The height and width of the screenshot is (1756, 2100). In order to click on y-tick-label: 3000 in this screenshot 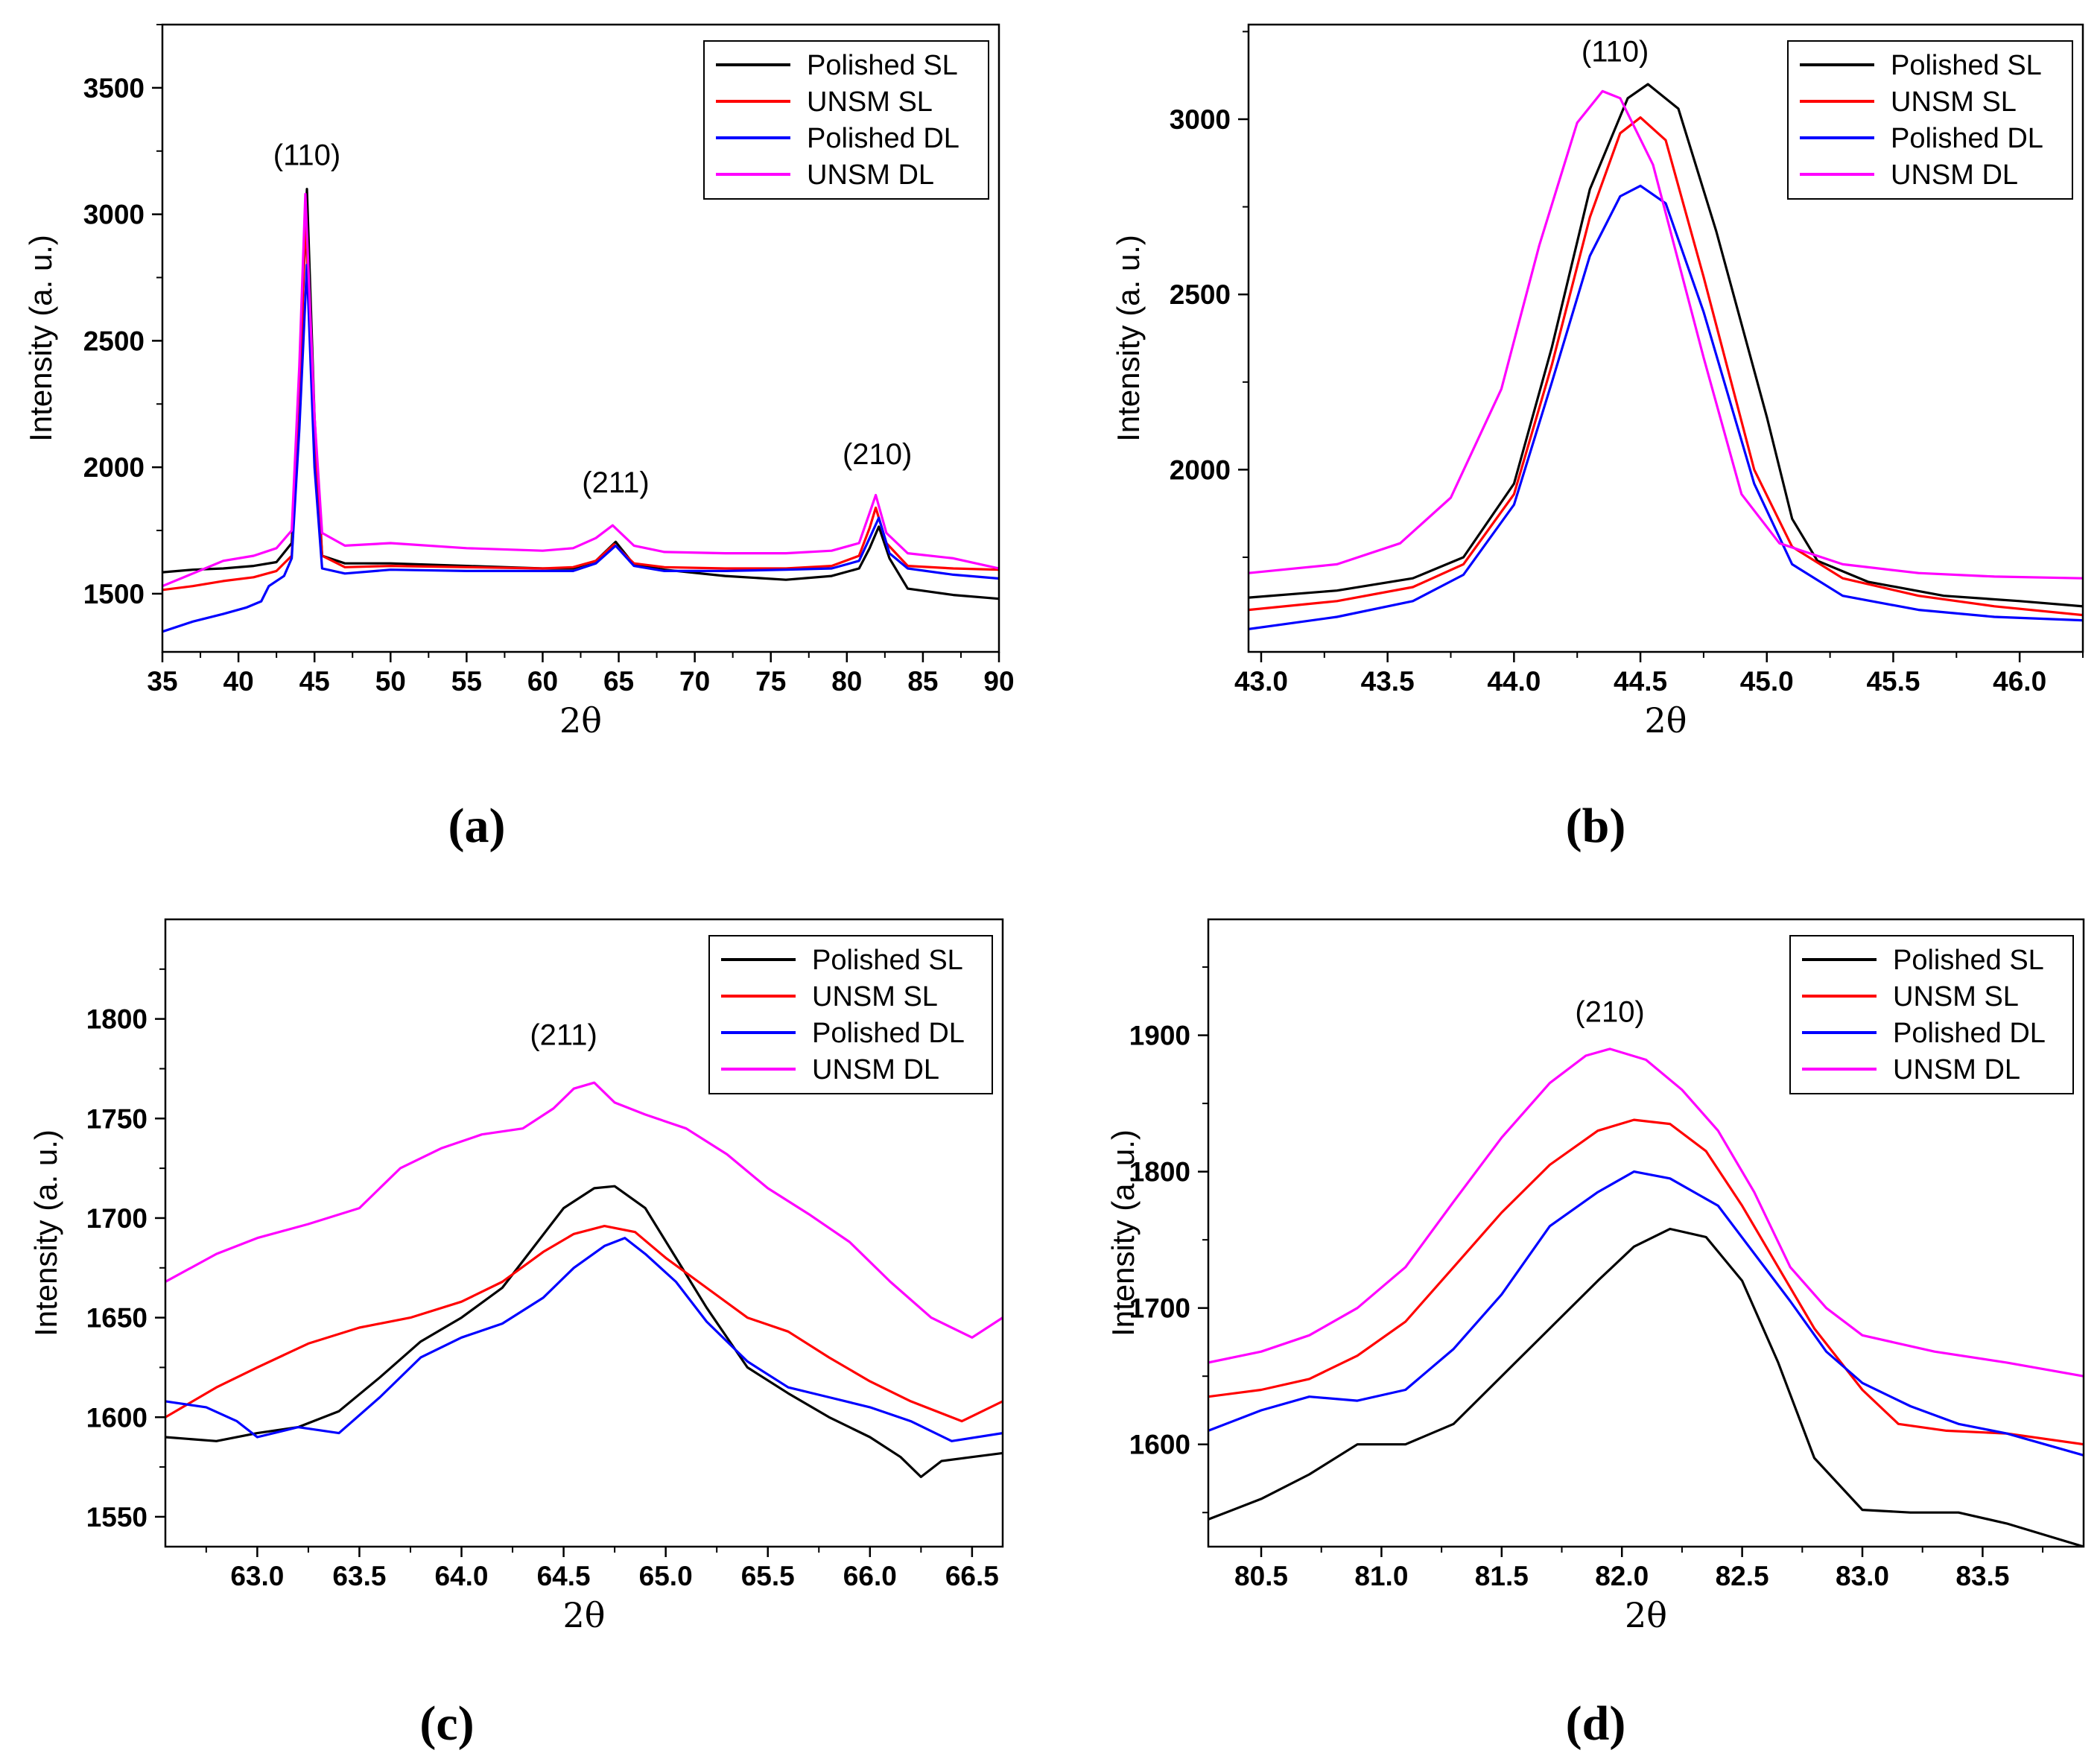, I will do `click(1200, 120)`.